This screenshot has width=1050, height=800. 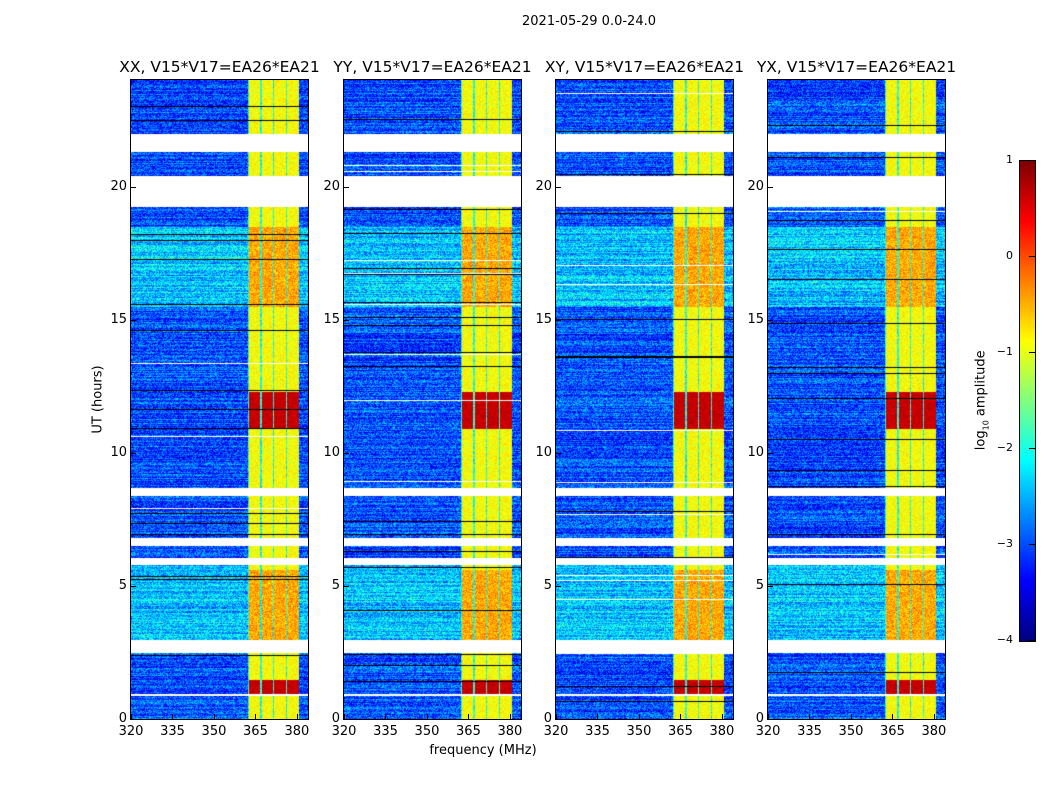 I want to click on colorbar-tick-label: −4, so click(x=1004, y=639).